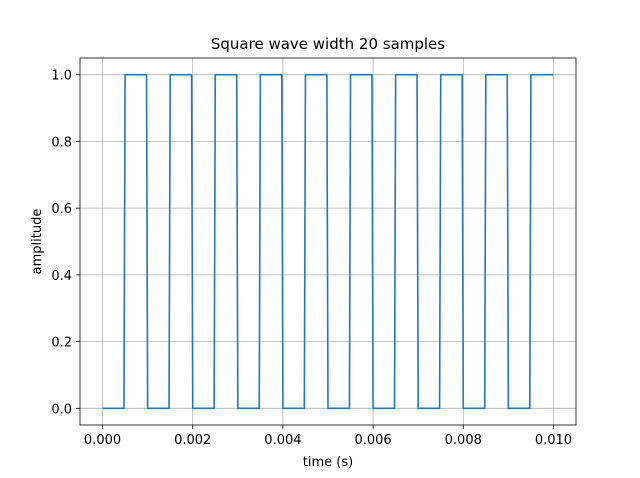 This screenshot has height=478, width=640. What do you see at coordinates (61, 343) in the screenshot?
I see `y-tick-label: 0.2` at bounding box center [61, 343].